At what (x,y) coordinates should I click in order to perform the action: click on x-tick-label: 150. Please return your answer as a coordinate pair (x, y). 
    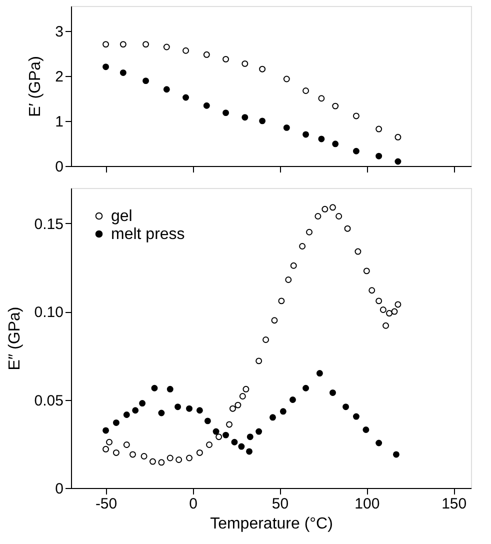
    Looking at the image, I should click on (454, 504).